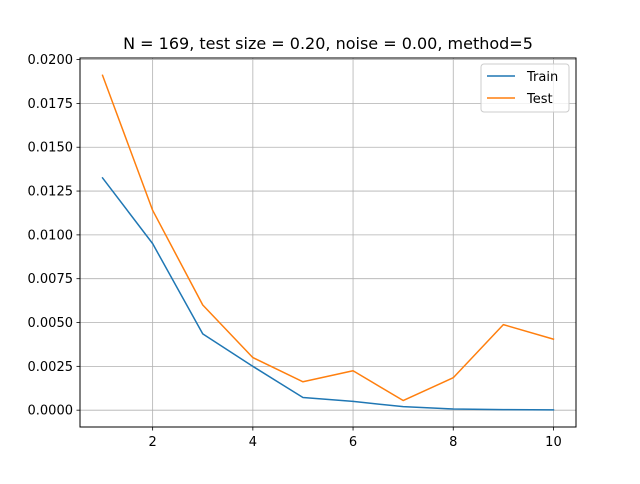 This screenshot has width=640, height=484. Describe the element at coordinates (51, 323) in the screenshot. I see `y-tick-label: 0.0050` at that location.